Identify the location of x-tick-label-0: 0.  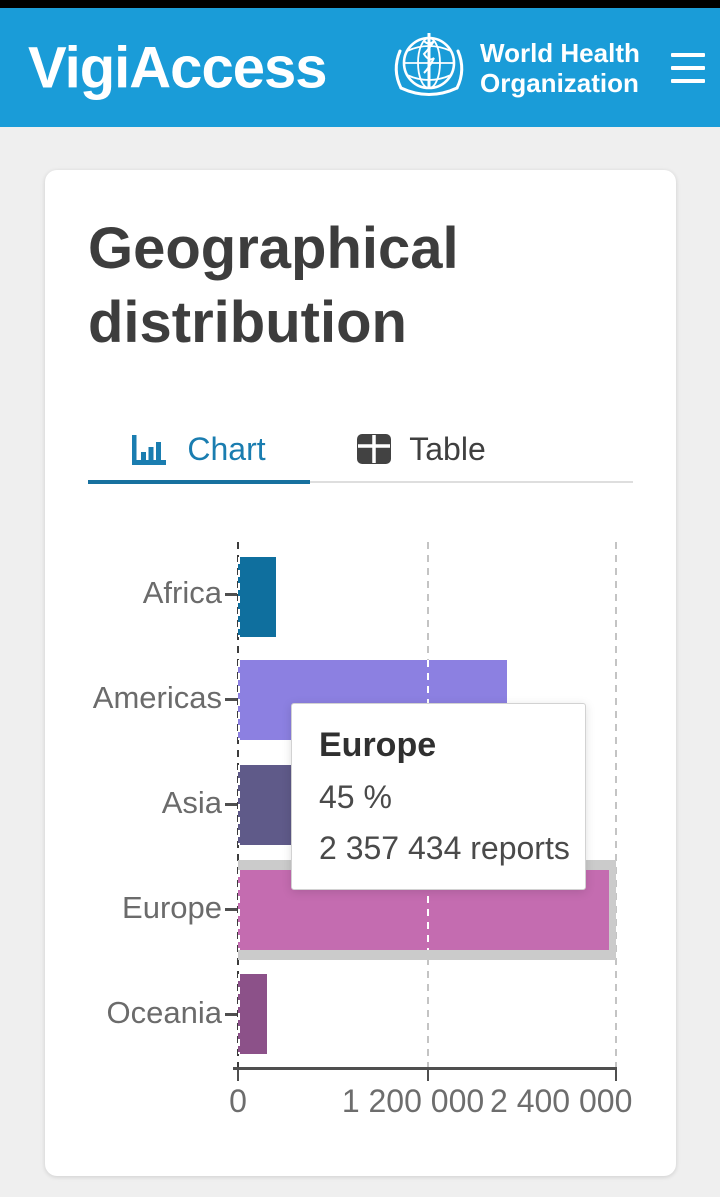
(238, 1101).